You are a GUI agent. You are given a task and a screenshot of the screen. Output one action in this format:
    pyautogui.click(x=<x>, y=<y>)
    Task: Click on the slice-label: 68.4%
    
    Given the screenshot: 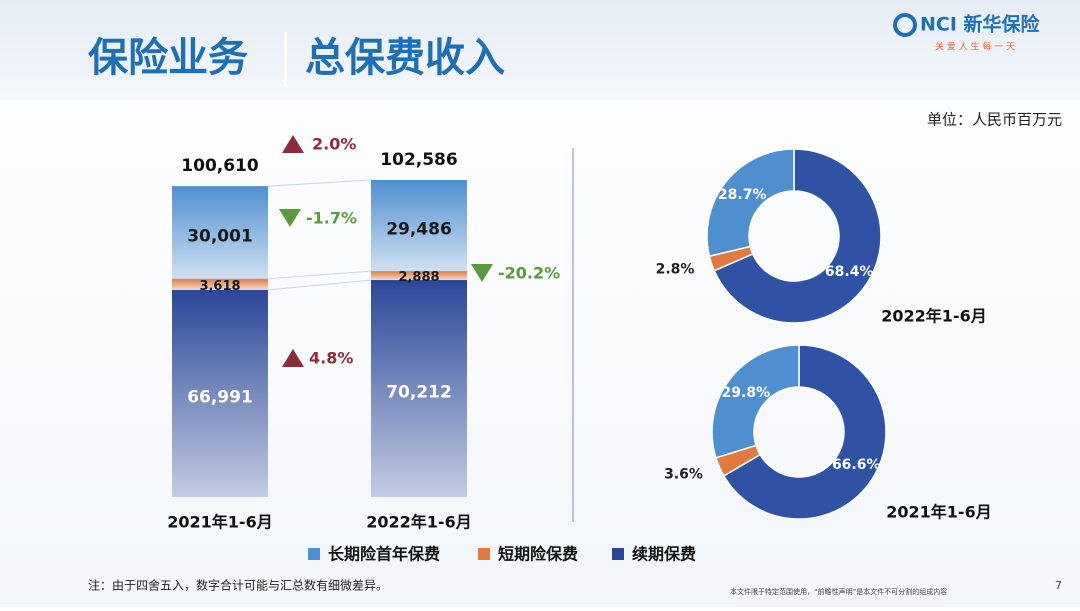 What is the action you would take?
    pyautogui.click(x=849, y=272)
    